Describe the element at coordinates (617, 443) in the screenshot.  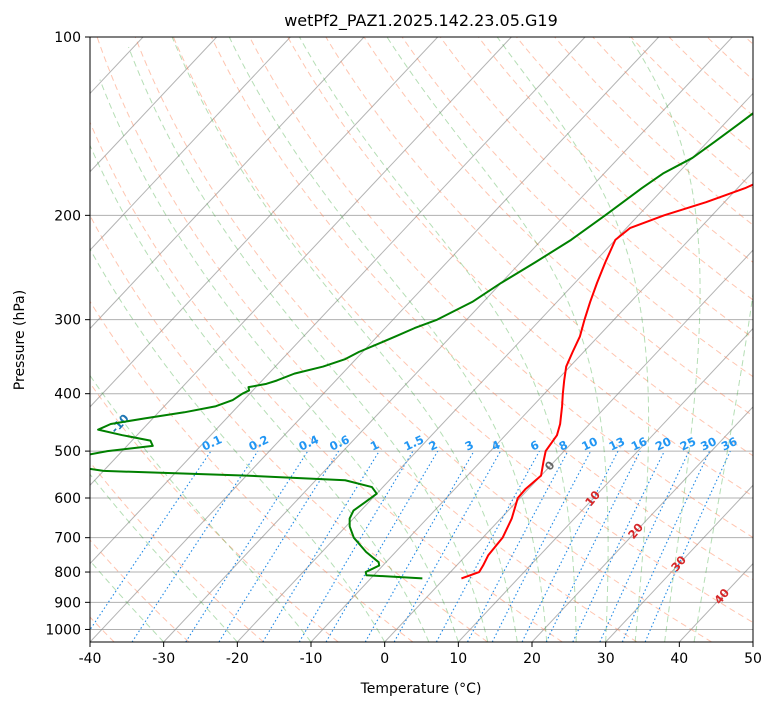
I see `mixing-ratio-label: 13` at that location.